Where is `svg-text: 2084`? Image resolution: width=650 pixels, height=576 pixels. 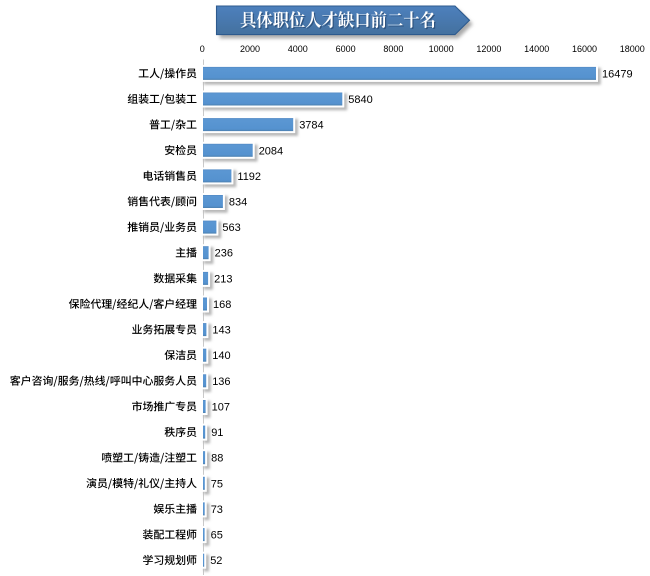 svg-text: 2084 is located at coordinates (271, 151).